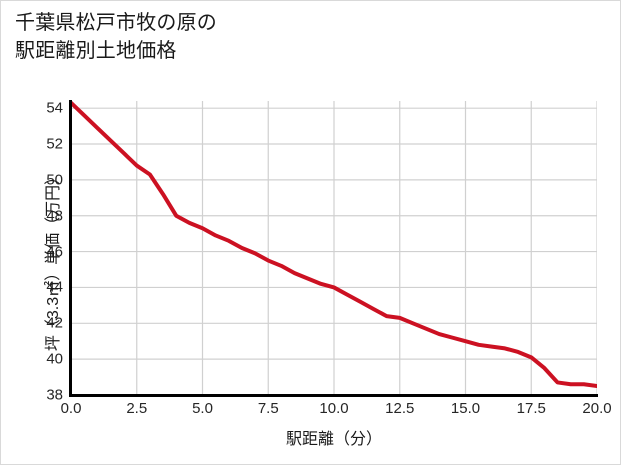 This screenshot has height=465, width=621. What do you see at coordinates (334, 408) in the screenshot?
I see `x-tick-label: 10.0` at bounding box center [334, 408].